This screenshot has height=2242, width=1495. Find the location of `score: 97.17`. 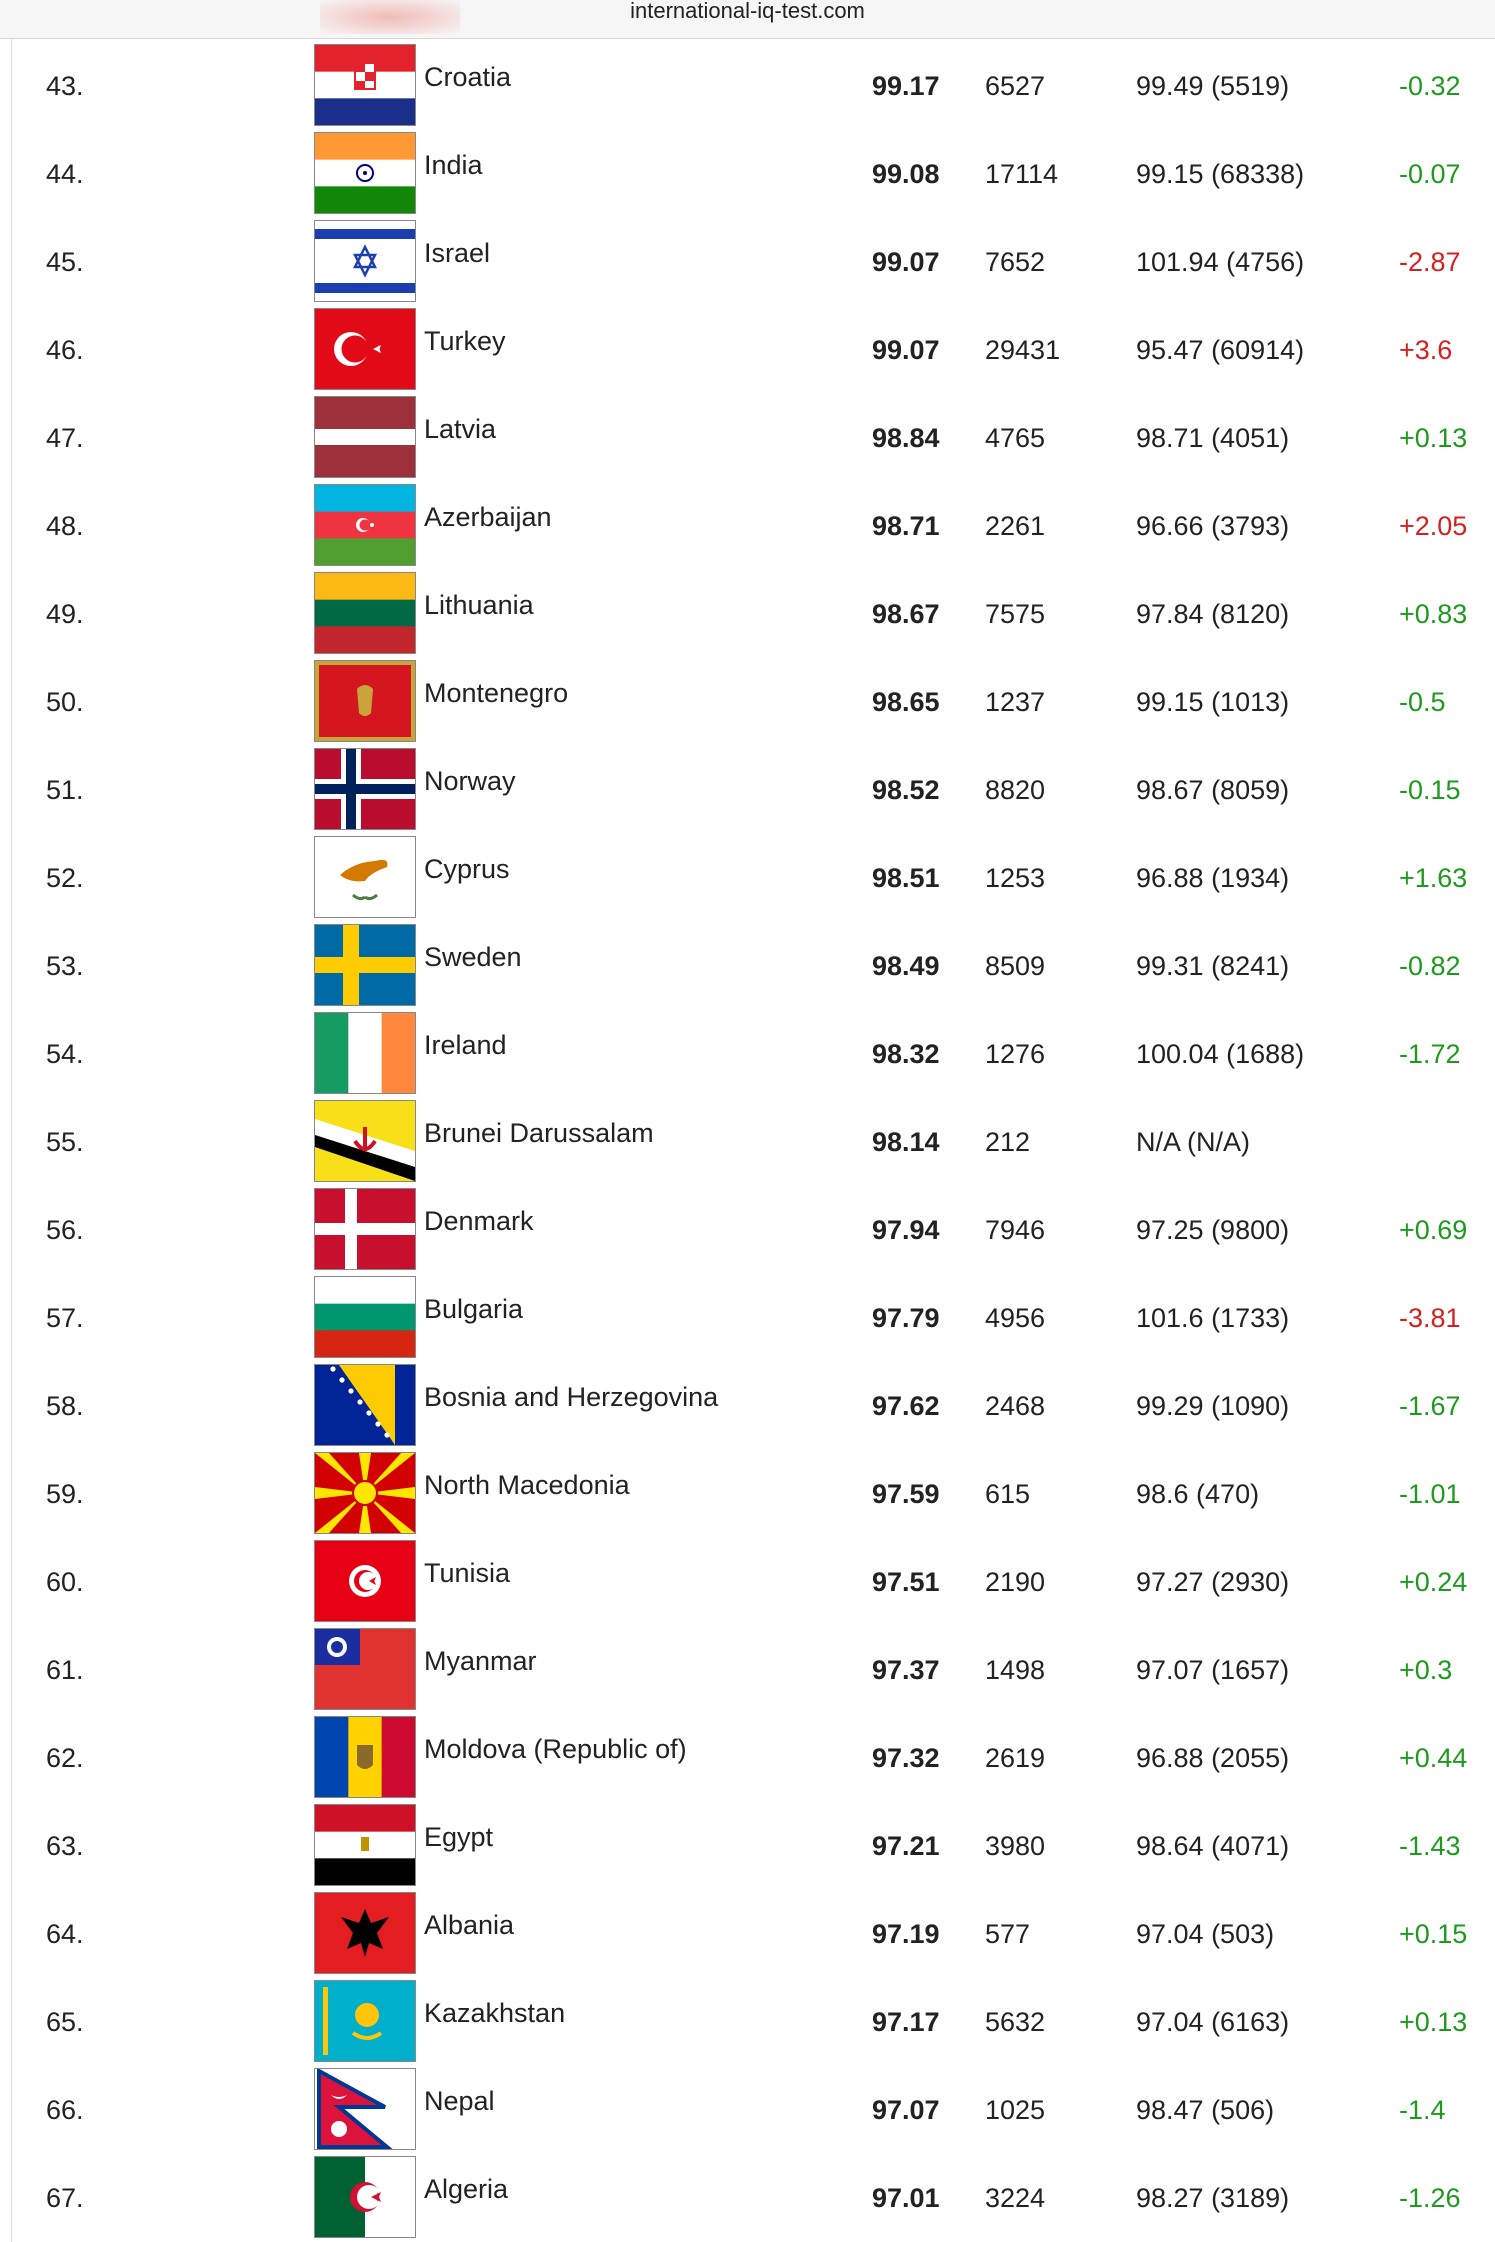

score: 97.17 is located at coordinates (906, 2022).